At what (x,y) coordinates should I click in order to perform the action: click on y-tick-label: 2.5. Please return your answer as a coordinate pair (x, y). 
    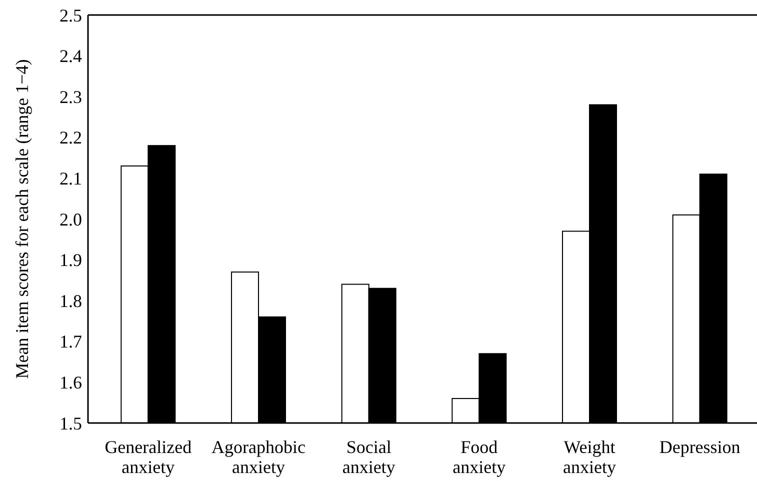
    Looking at the image, I should click on (71, 15).